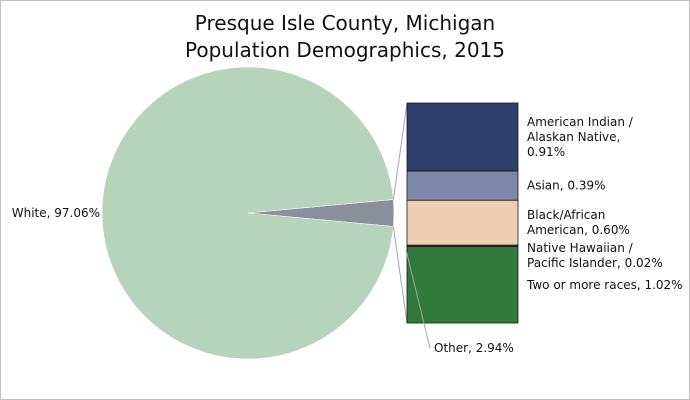 The width and height of the screenshot is (690, 400). I want to click on chart-title-line1: Presque Isle County, Michigan, so click(345, 23).